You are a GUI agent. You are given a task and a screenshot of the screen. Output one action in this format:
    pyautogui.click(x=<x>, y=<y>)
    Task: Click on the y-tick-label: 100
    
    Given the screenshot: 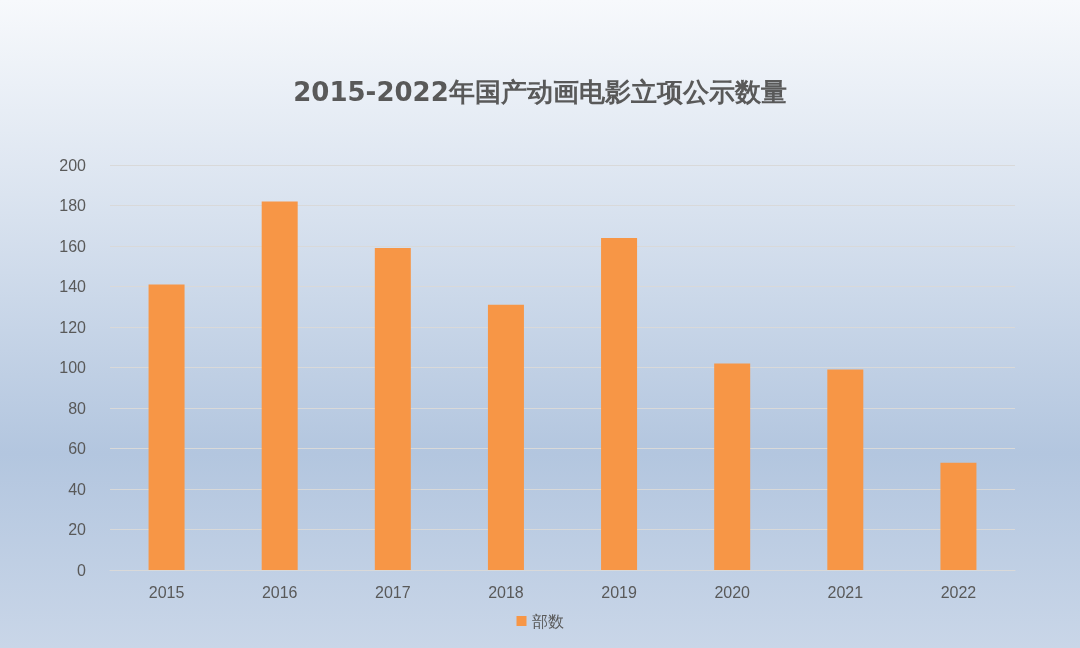 What is the action you would take?
    pyautogui.click(x=73, y=367)
    